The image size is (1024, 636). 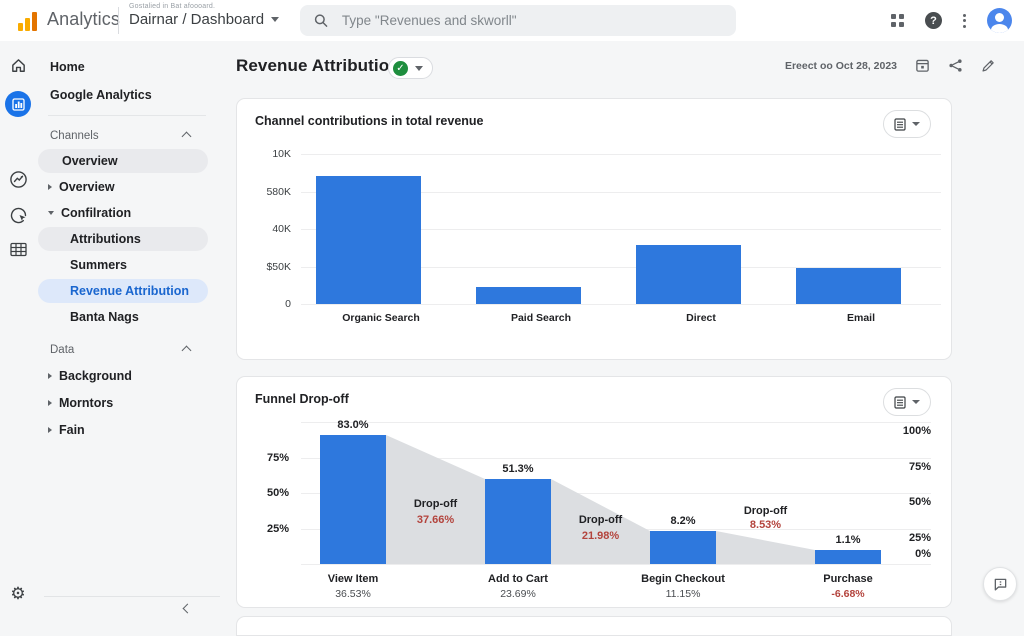 I want to click on sidebar-item-label: Morntors, so click(x=86, y=402).